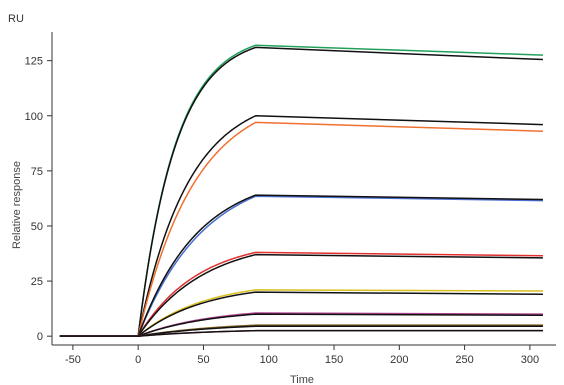 This screenshot has height=385, width=564. Describe the element at coordinates (40, 337) in the screenshot. I see `y-tick-label: 0` at that location.